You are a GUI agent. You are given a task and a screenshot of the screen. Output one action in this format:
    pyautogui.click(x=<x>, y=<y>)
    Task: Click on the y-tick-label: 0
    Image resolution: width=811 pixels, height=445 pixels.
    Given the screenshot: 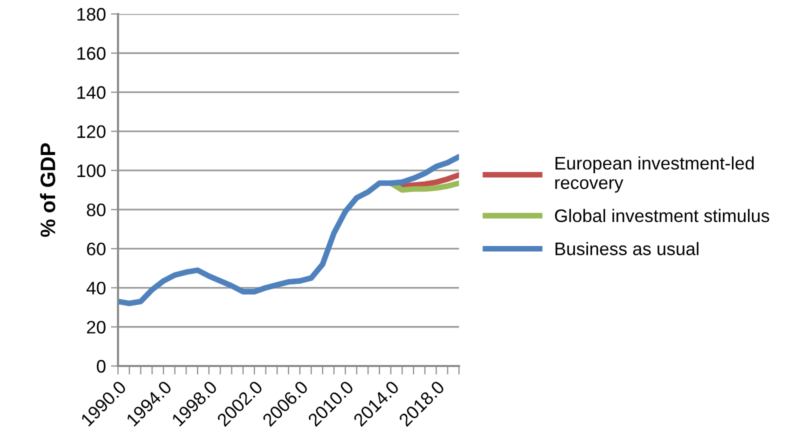 What is the action you would take?
    pyautogui.click(x=101, y=366)
    